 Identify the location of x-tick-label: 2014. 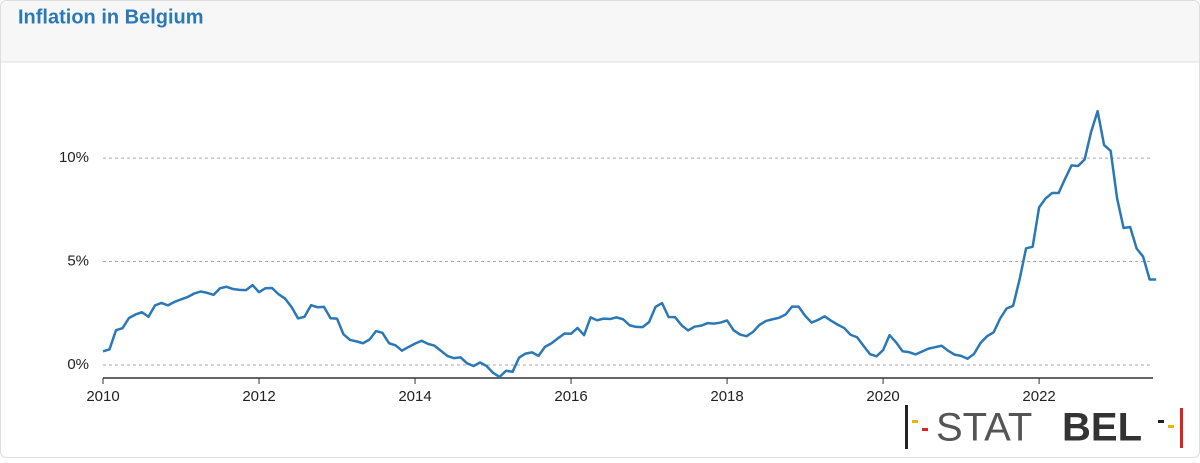
(414, 396).